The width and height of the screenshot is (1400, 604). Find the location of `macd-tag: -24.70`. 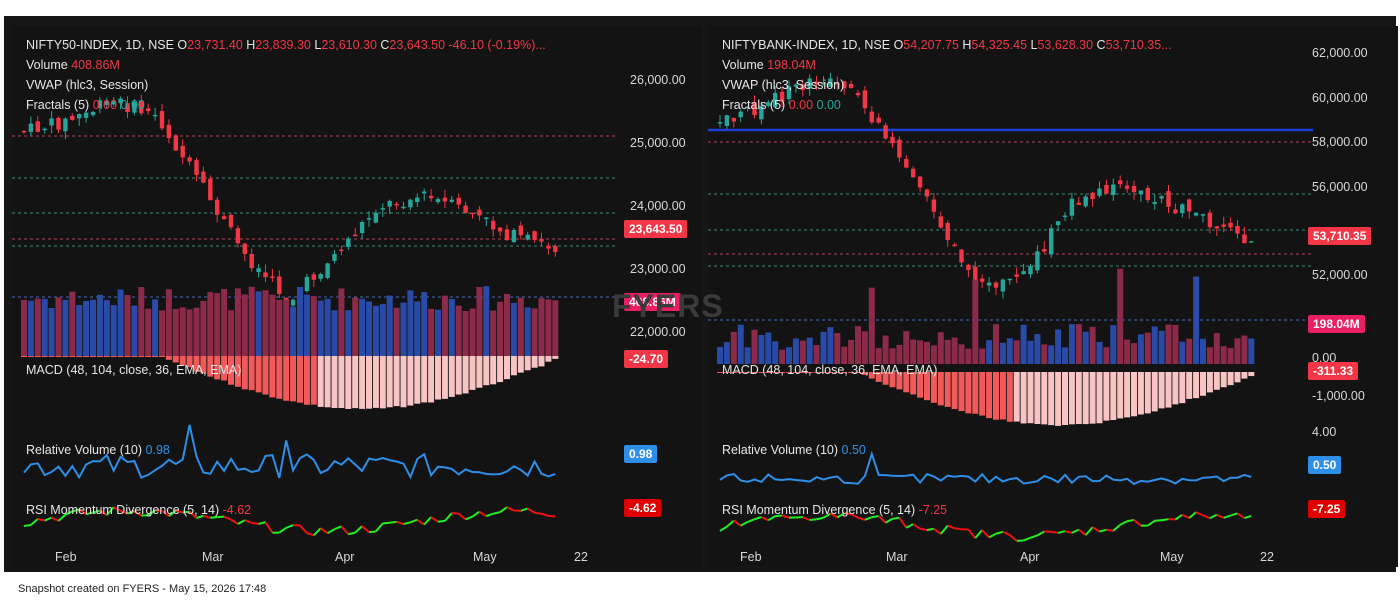

macd-tag: -24.70 is located at coordinates (646, 359).